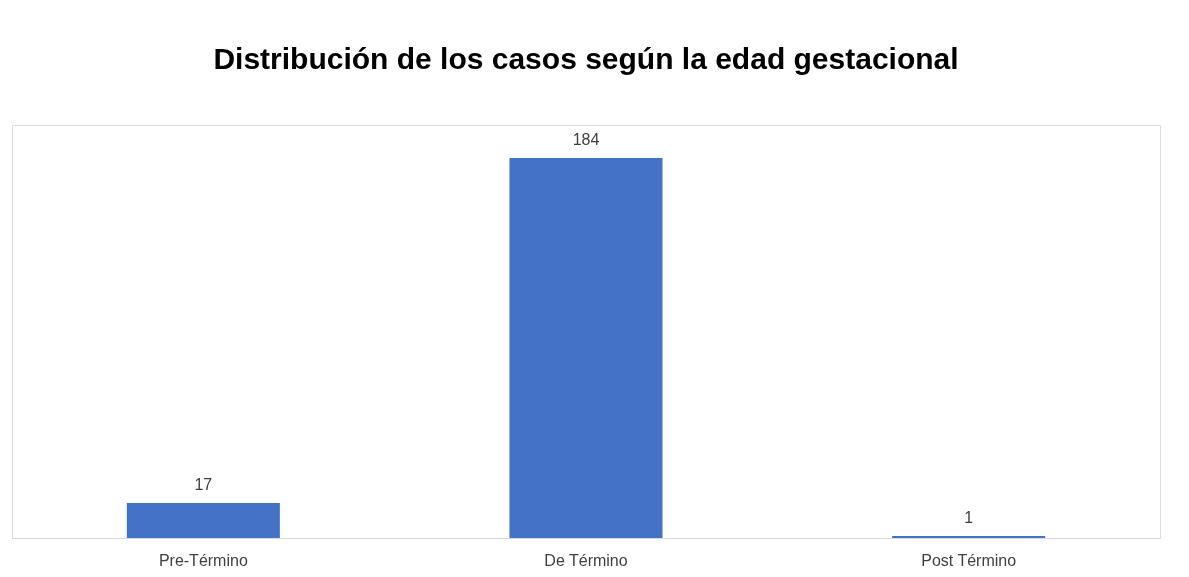  Describe the element at coordinates (203, 560) in the screenshot. I see `x-tick-label: Pre-Término` at that location.